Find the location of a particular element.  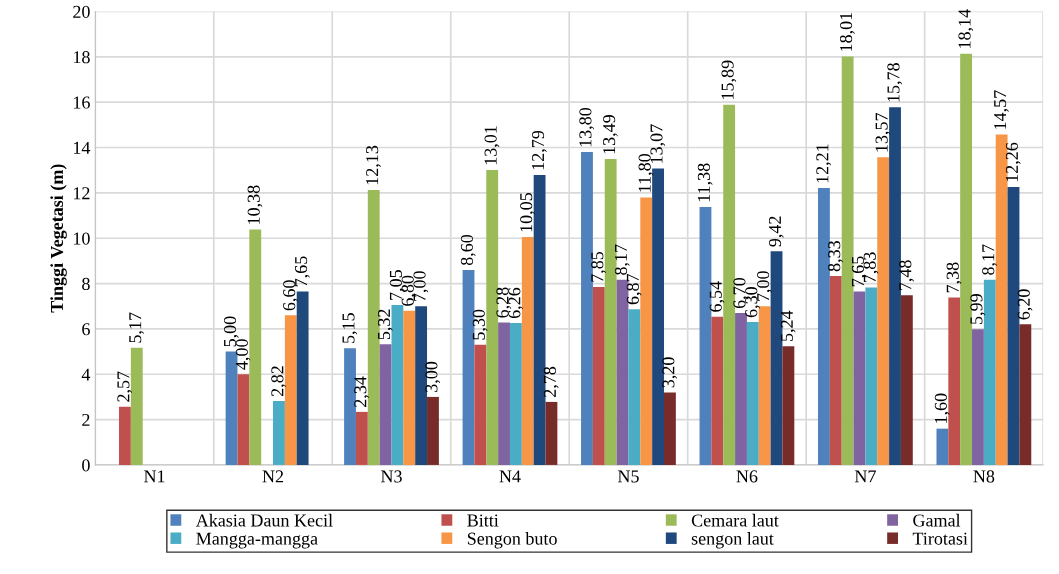

data-label: 9,42 is located at coordinates (776, 231).